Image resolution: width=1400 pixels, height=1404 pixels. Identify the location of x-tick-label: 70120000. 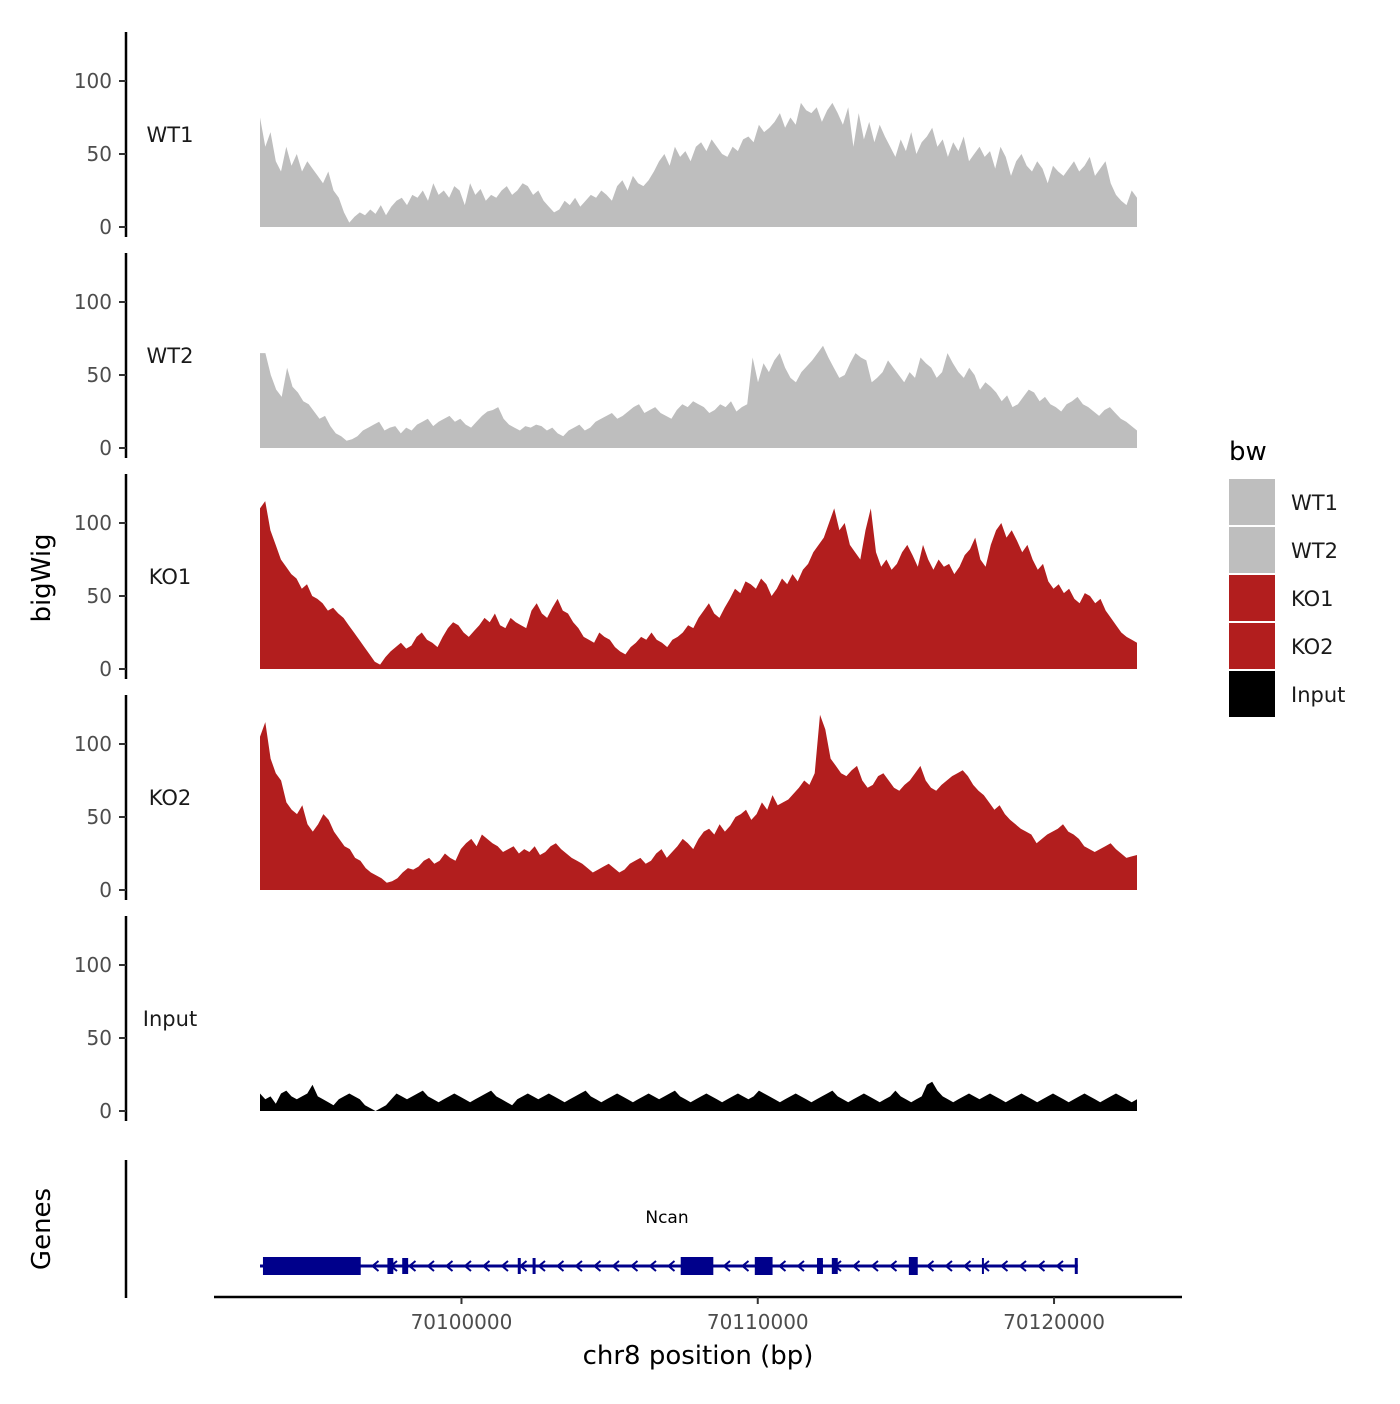
(1054, 1322).